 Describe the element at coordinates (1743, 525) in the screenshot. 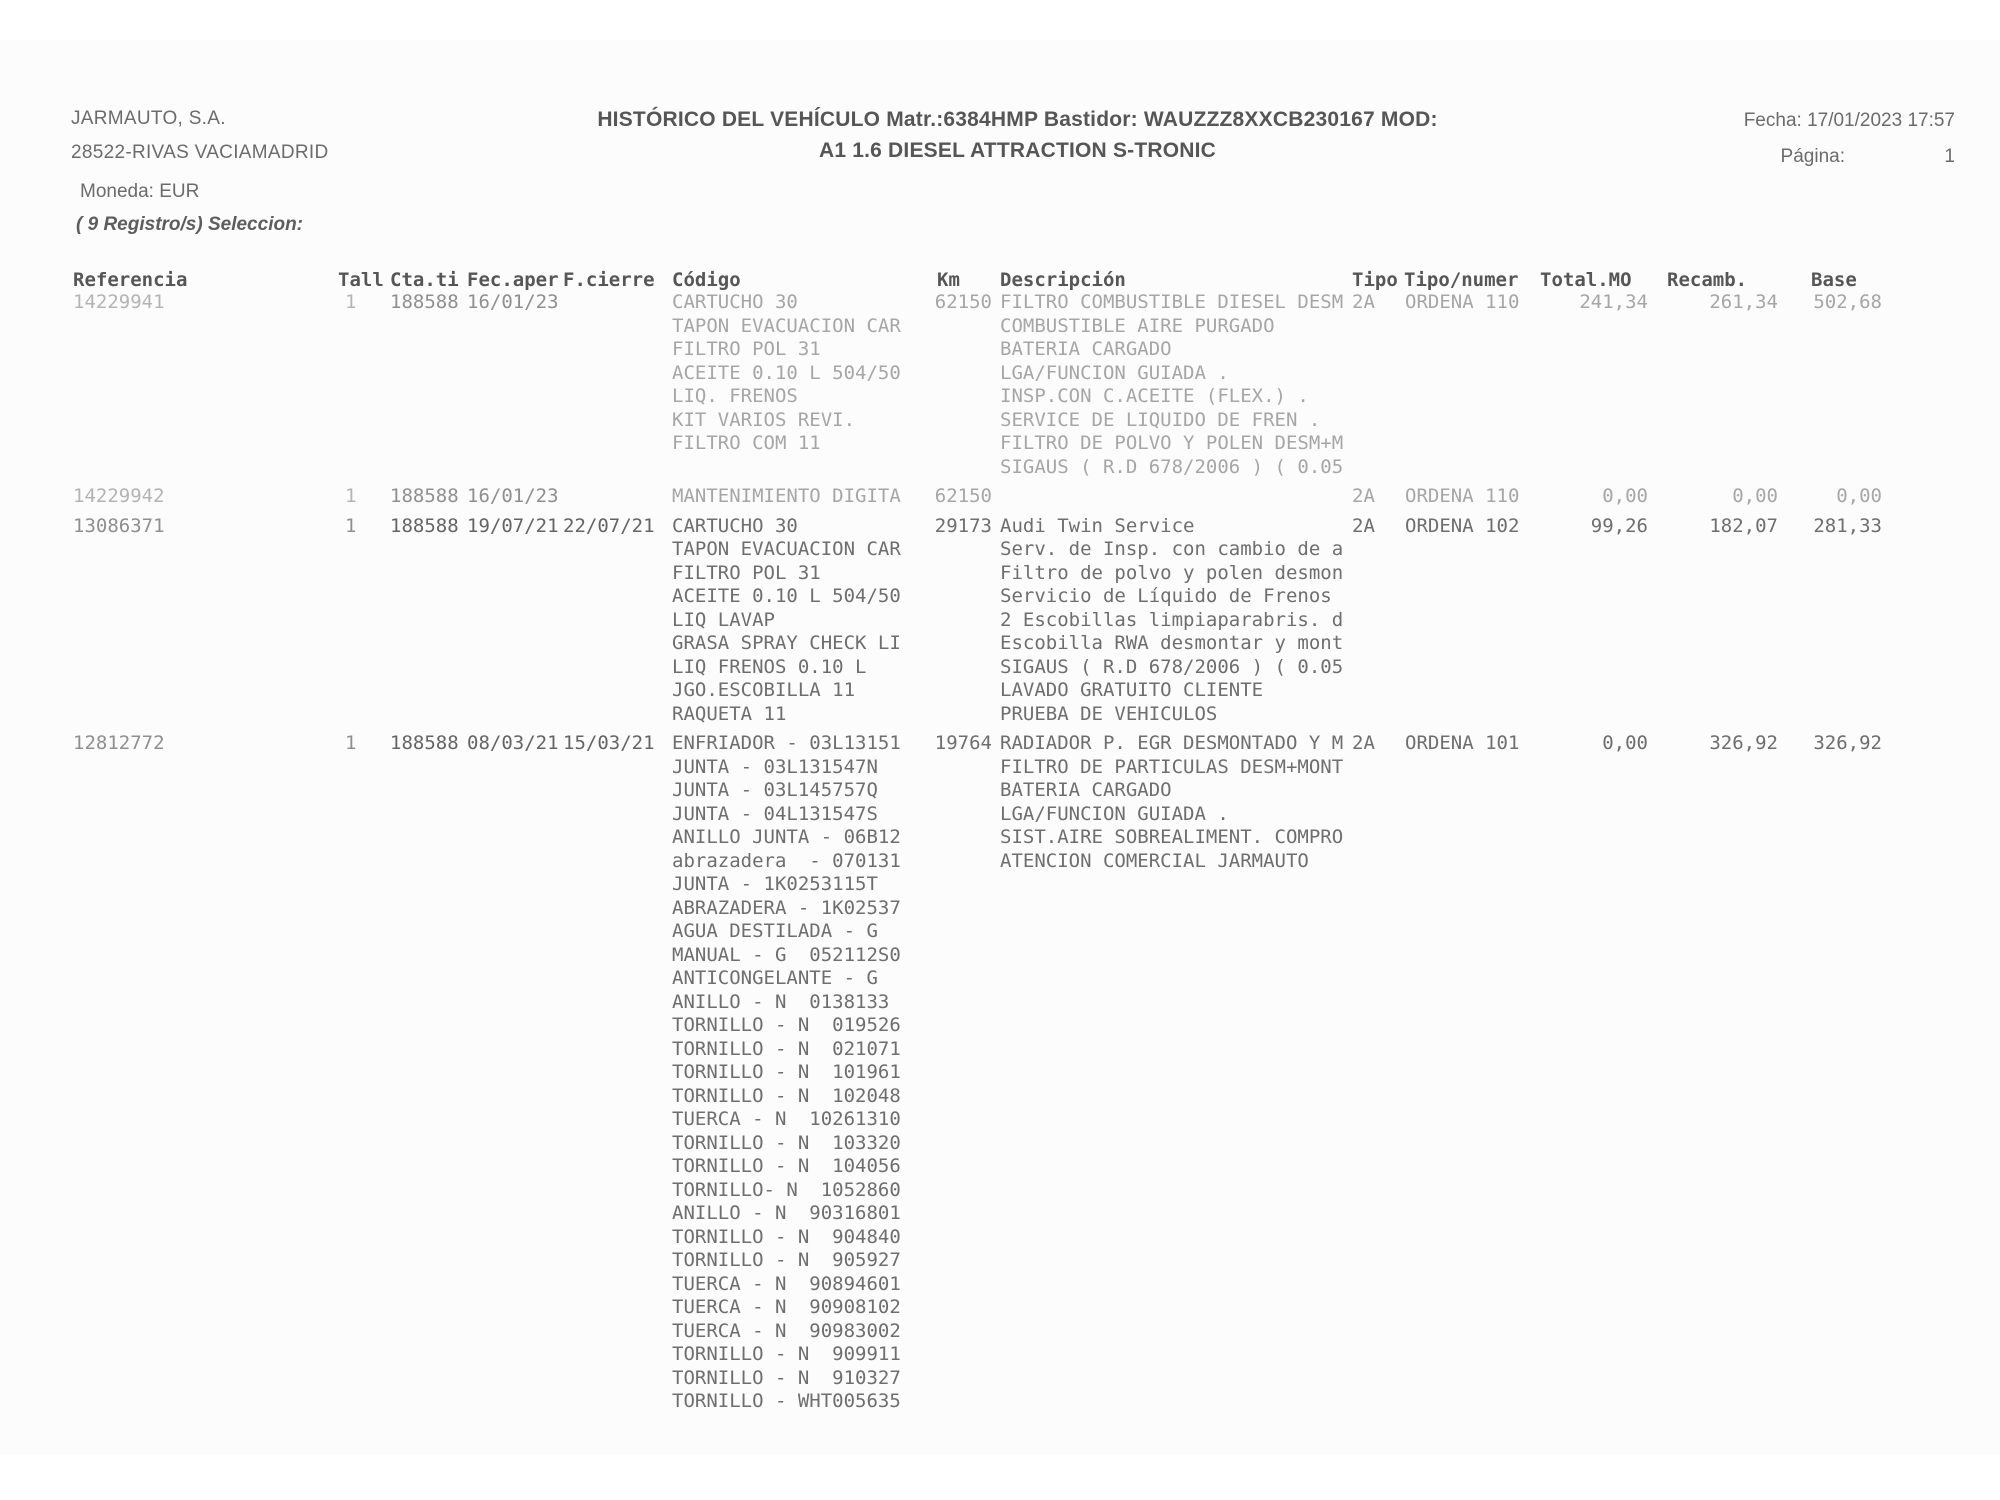

I see `cell-recamb: 182,07` at that location.